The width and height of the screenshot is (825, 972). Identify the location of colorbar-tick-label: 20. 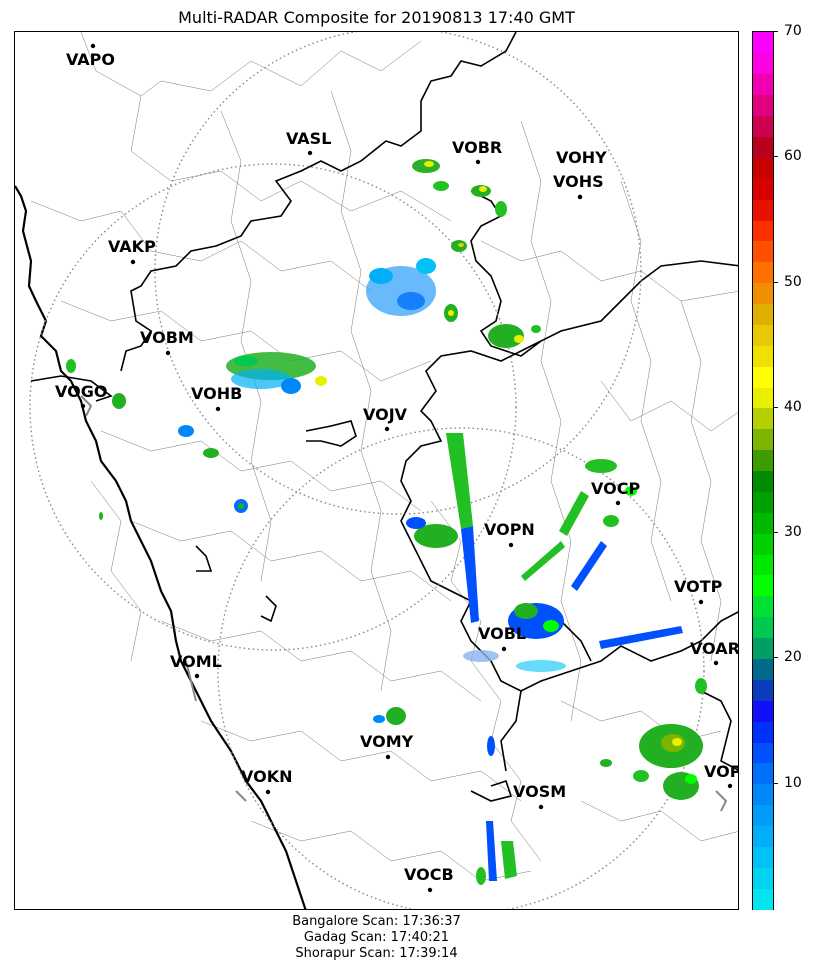
(788, 657).